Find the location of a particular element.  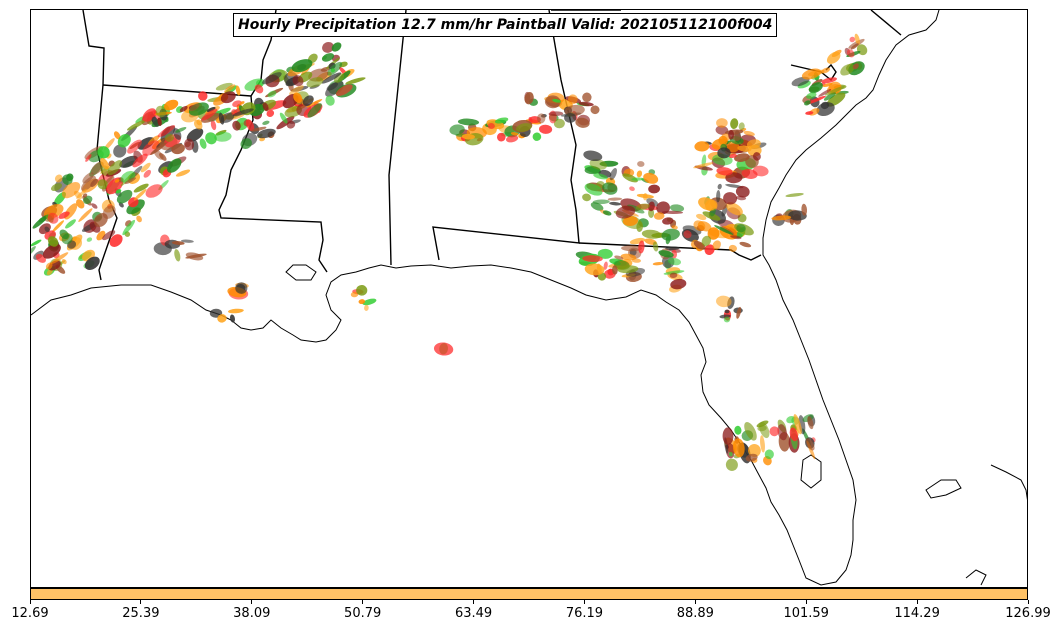

colorbar is located at coordinates (529, 594).